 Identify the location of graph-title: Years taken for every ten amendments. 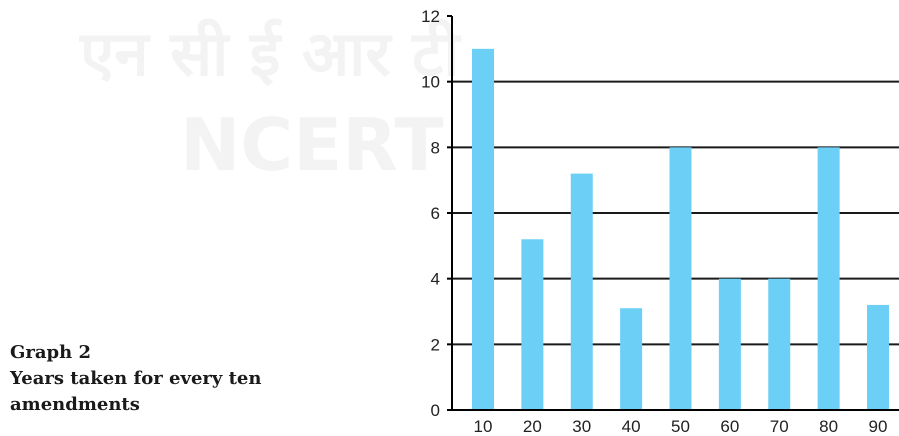
(136, 391).